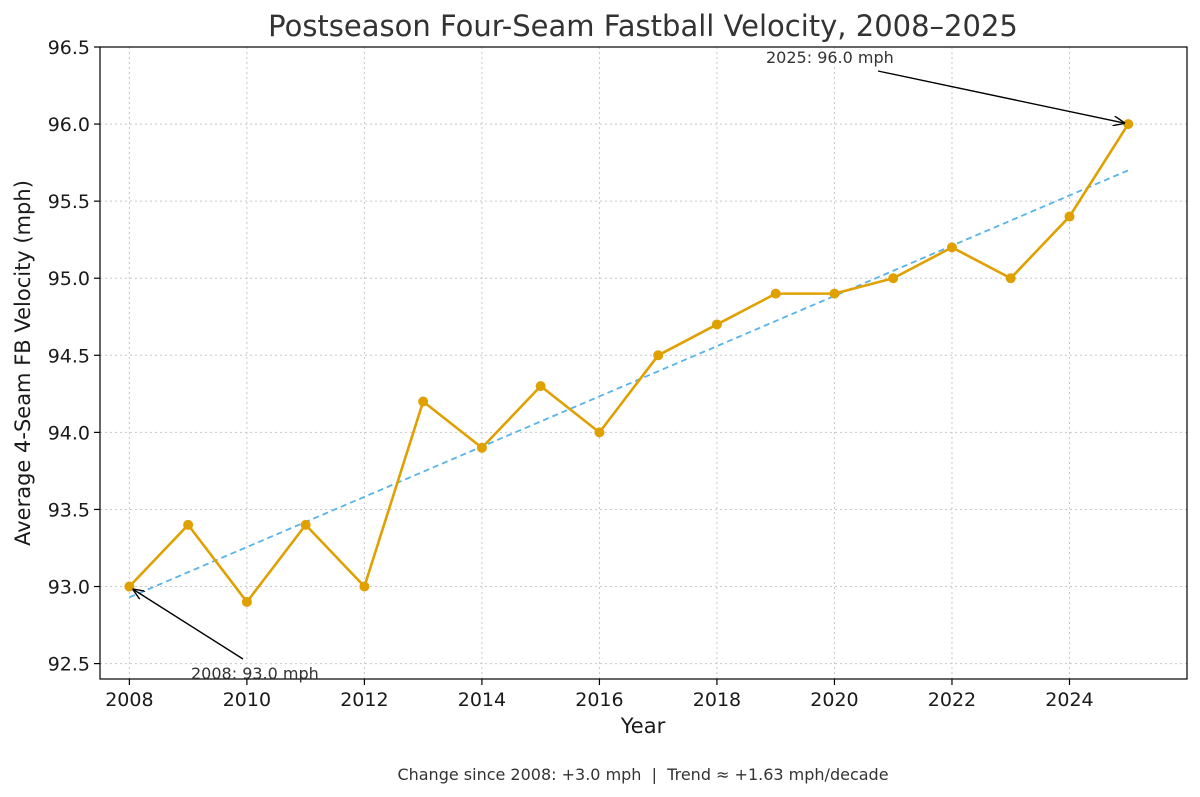 The width and height of the screenshot is (1200, 797). What do you see at coordinates (69, 125) in the screenshot?
I see `y-tick-label: 96.0` at bounding box center [69, 125].